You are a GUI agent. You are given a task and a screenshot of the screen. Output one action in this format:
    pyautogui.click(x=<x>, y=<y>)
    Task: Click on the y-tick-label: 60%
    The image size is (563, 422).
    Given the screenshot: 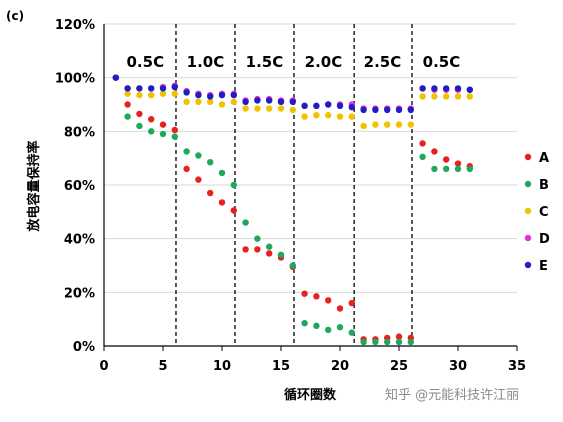 What is the action you would take?
    pyautogui.click(x=79, y=186)
    